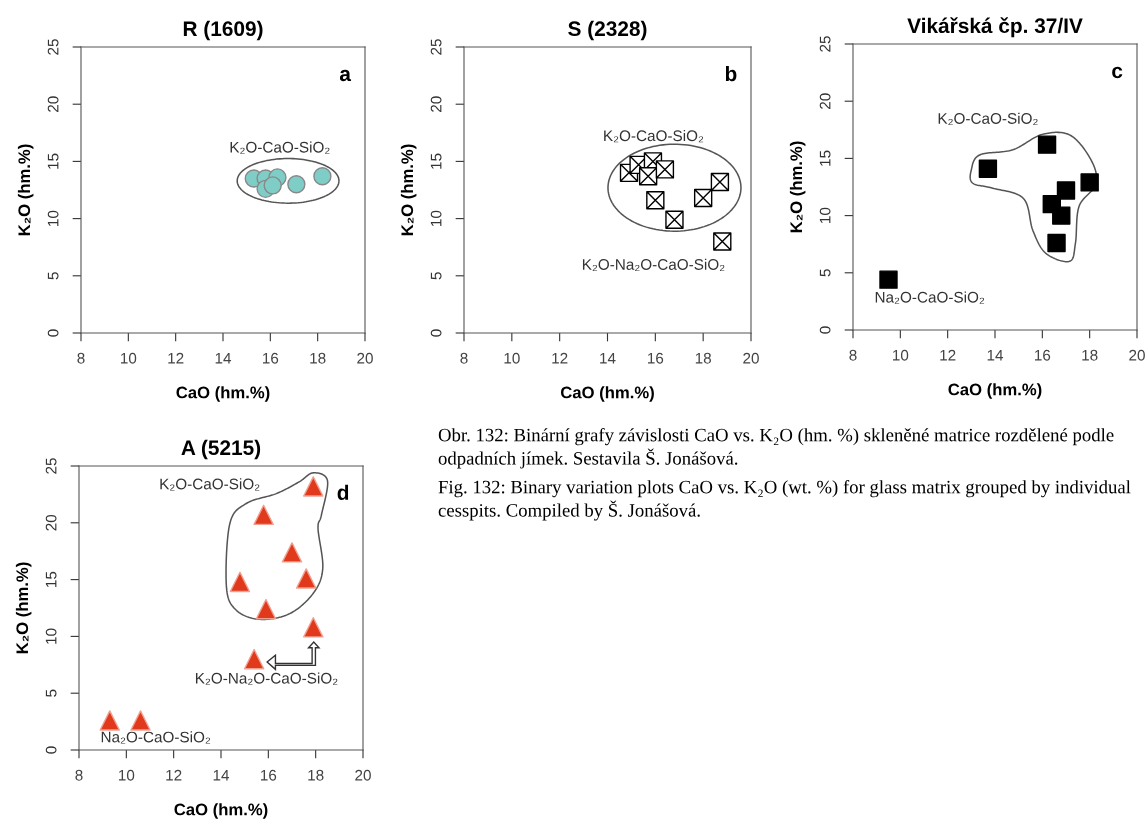 The image size is (1147, 820). Describe the element at coordinates (223, 30) in the screenshot. I see `chart-title: R (1609)` at that location.